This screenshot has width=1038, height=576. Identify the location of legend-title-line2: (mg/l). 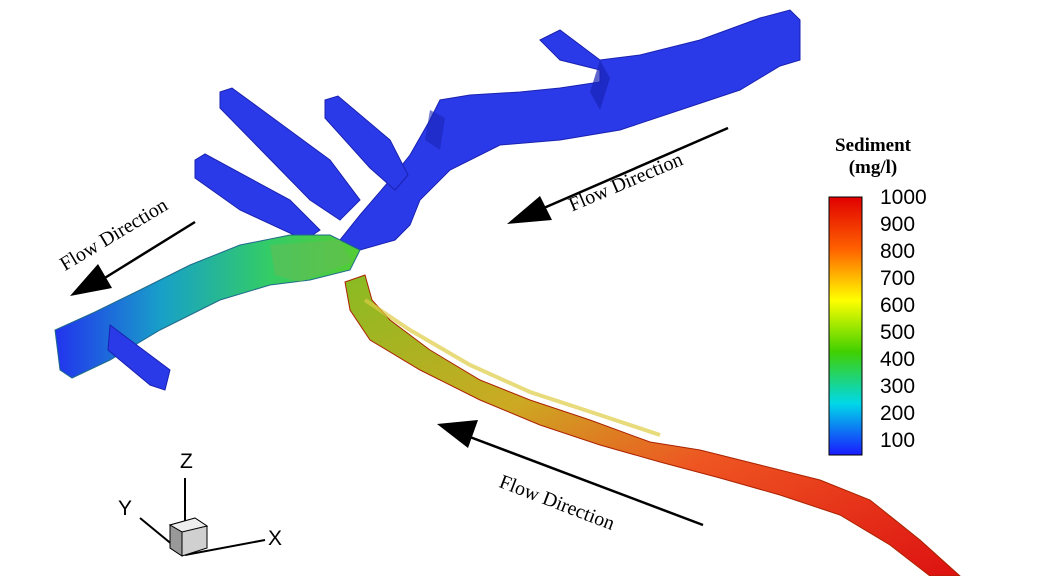
(873, 167).